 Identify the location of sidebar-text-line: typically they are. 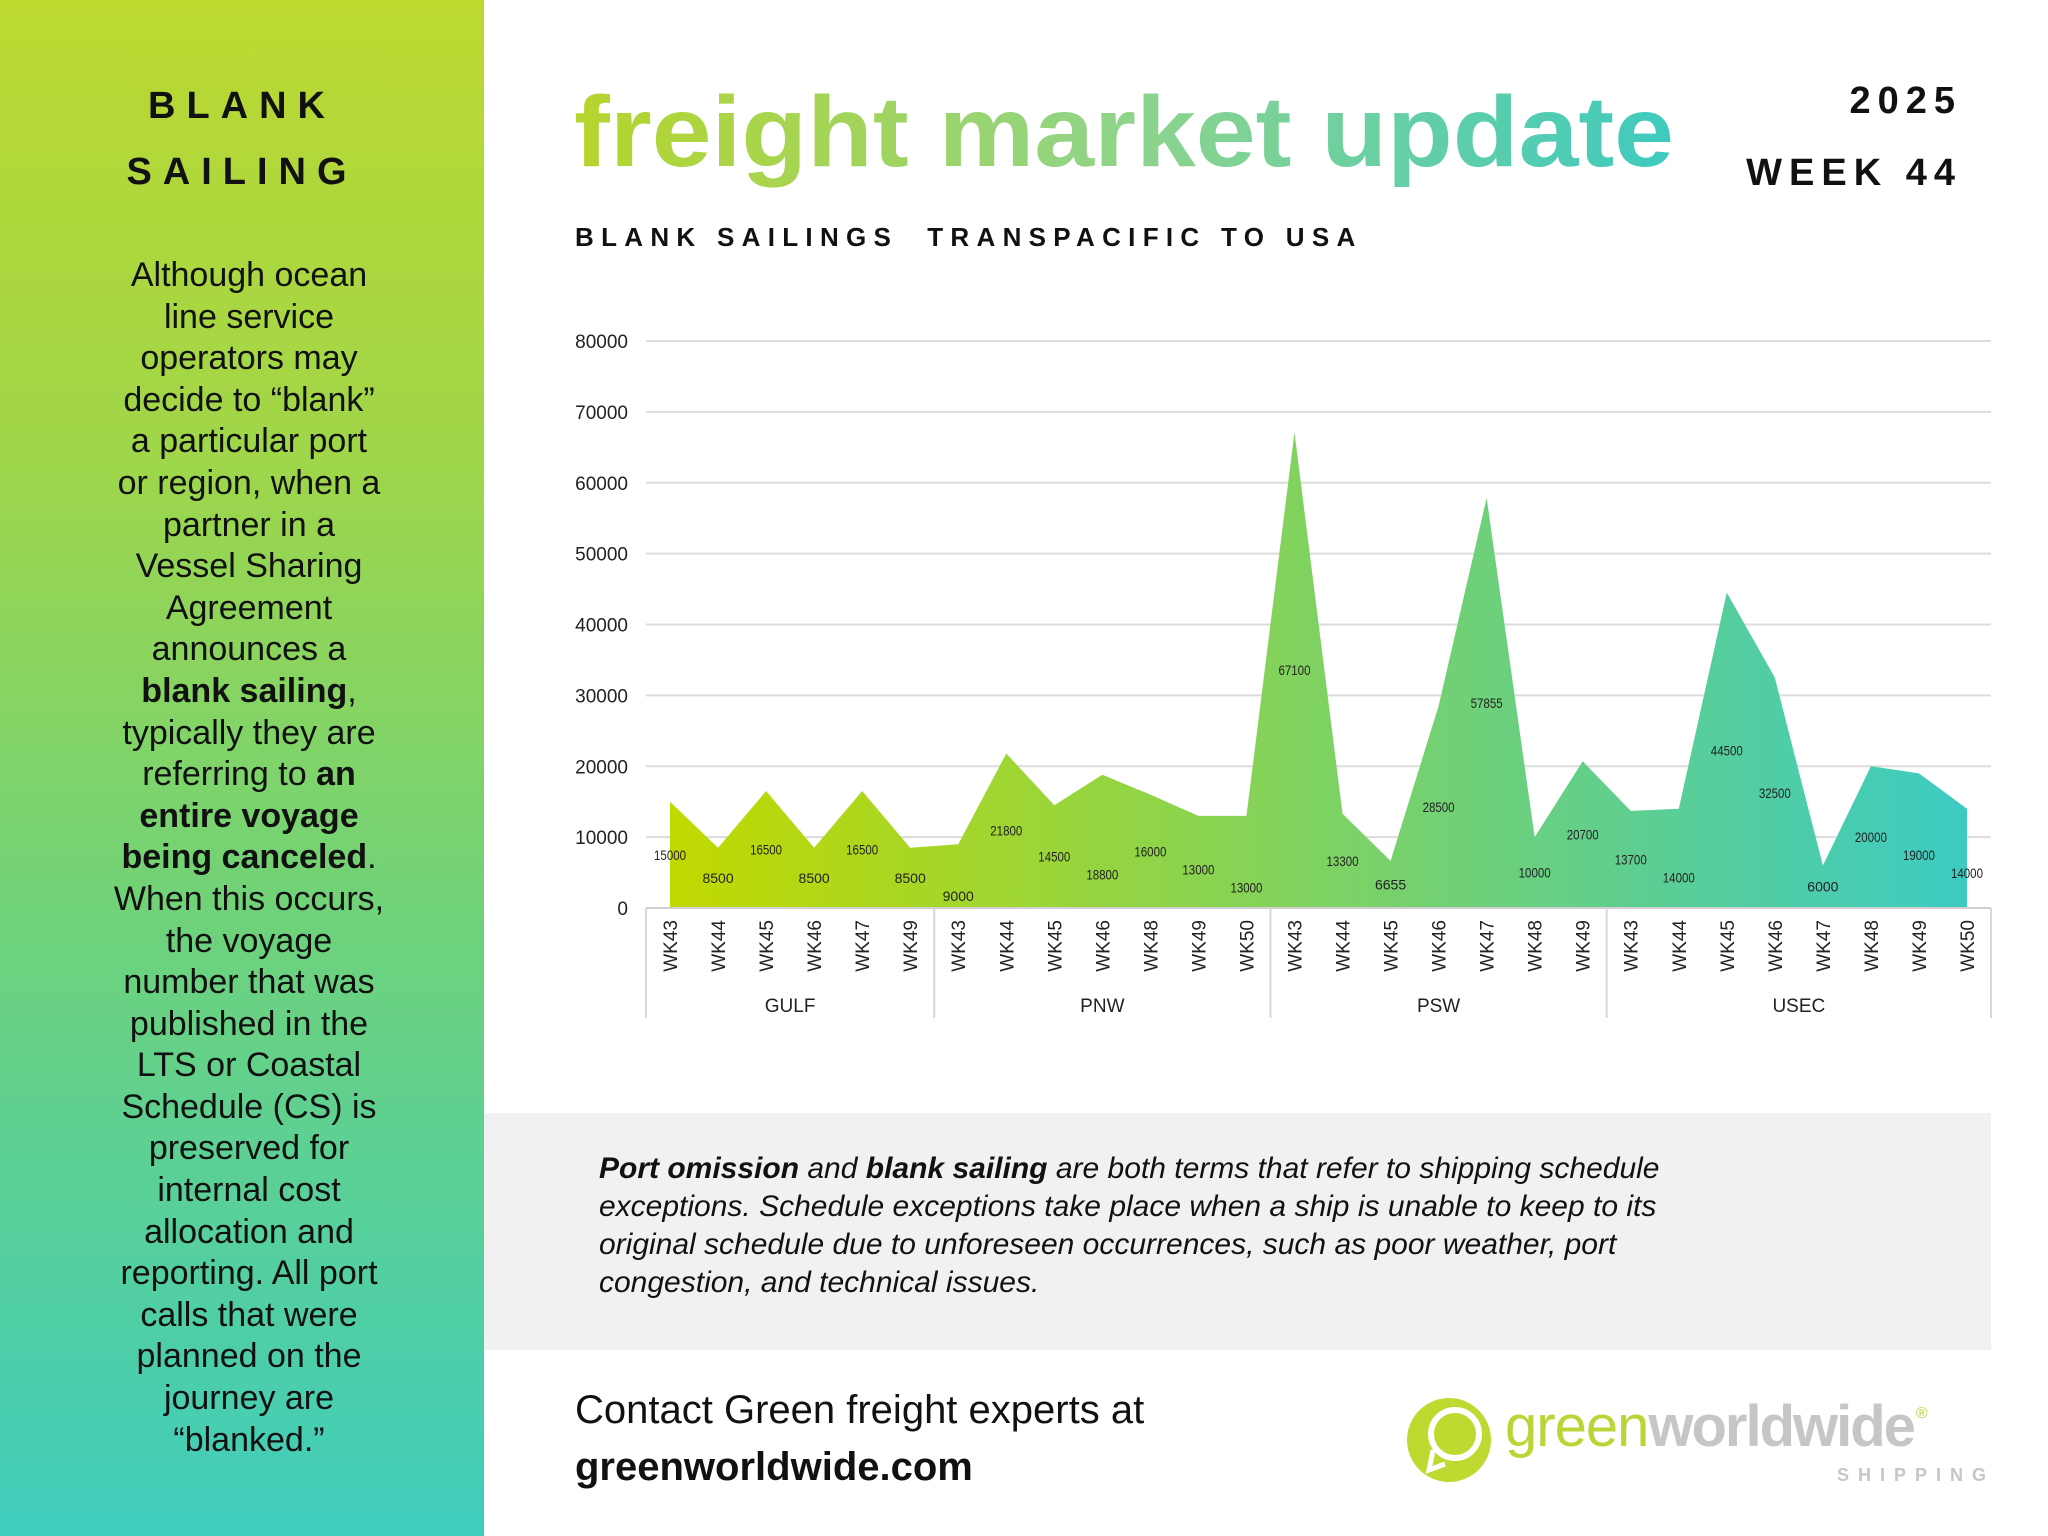
(249, 734).